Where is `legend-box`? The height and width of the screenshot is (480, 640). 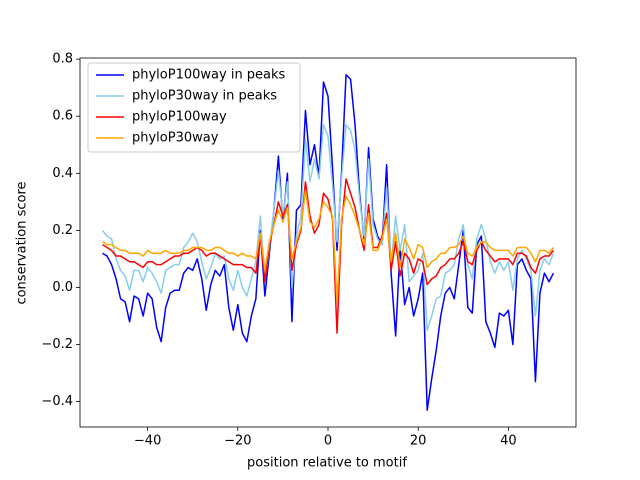 legend-box is located at coordinates (194, 107).